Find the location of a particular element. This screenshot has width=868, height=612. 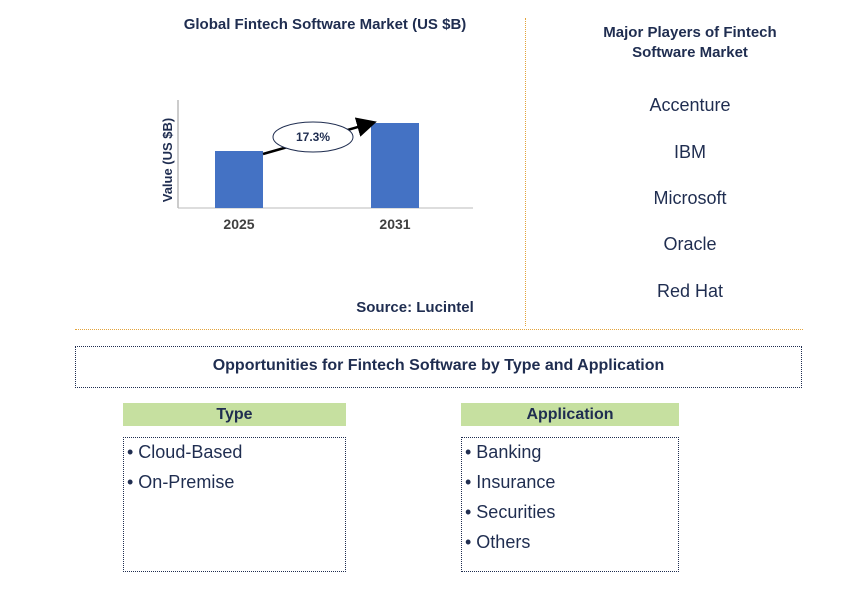

opportunities-box is located at coordinates (438, 367).